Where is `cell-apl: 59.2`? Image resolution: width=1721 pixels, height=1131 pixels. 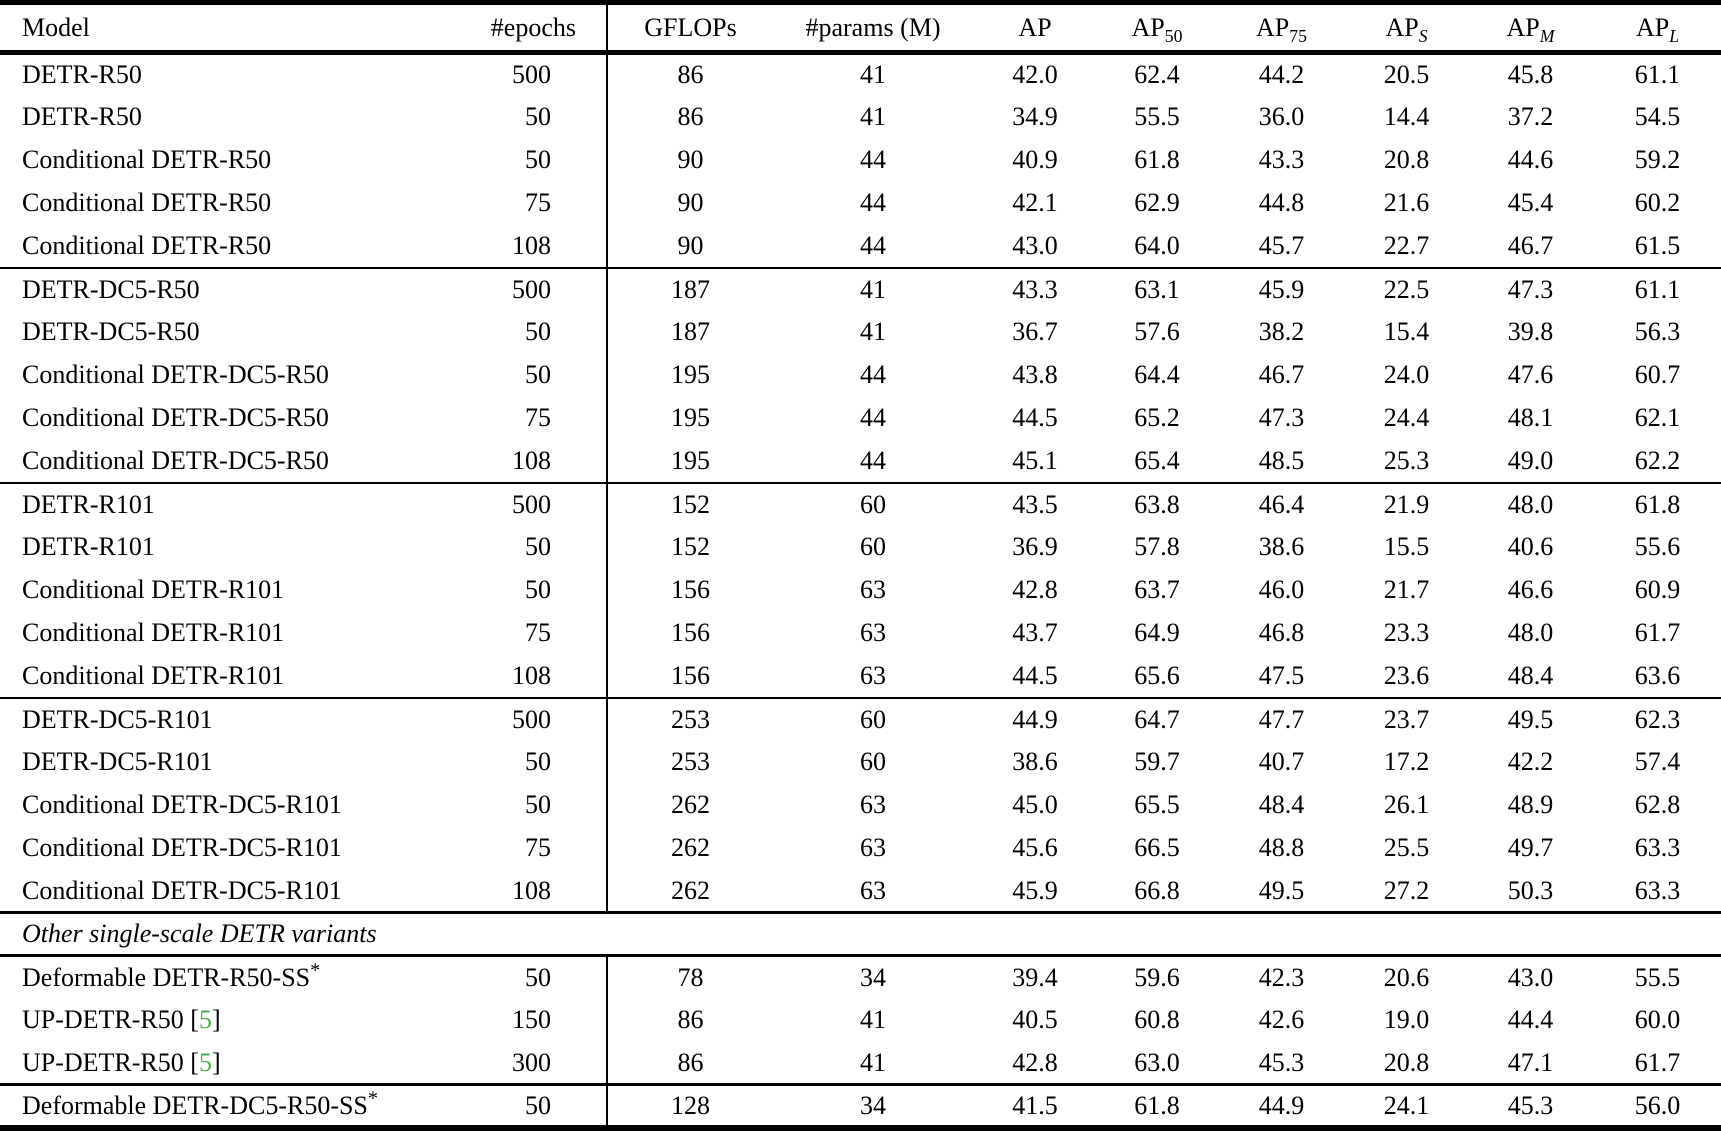 cell-apl: 59.2 is located at coordinates (1657, 160).